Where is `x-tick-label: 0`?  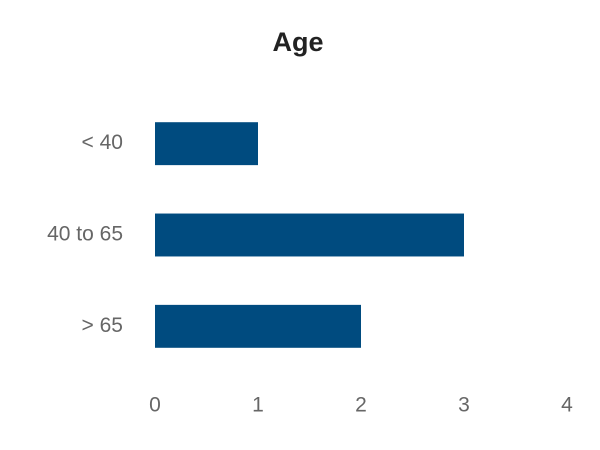 x-tick-label: 0 is located at coordinates (155, 405).